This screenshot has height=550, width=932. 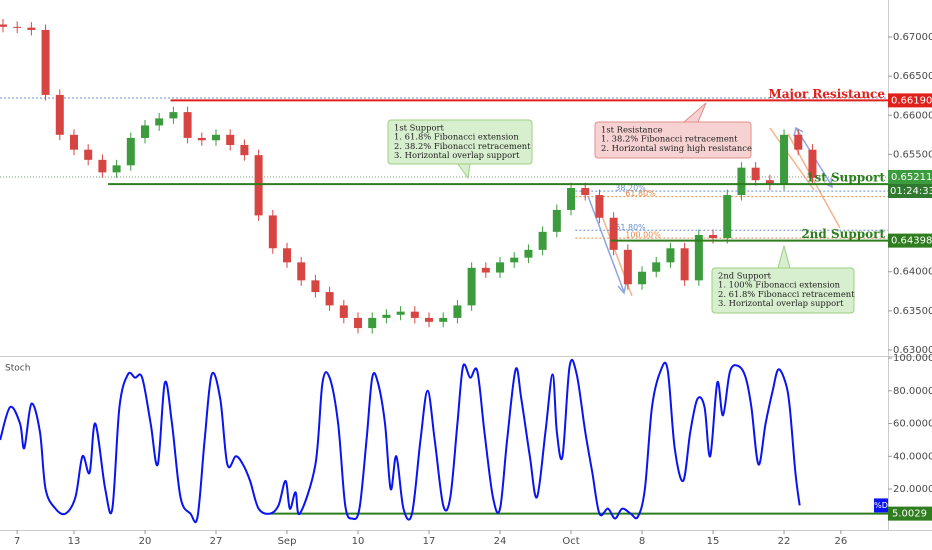 I want to click on y-tick-label: 60.0000, so click(x=912, y=424).